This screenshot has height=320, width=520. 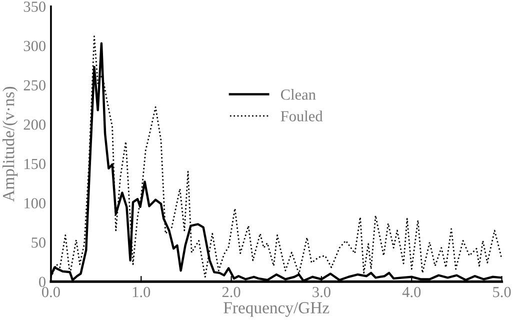 I want to click on legend-label: Clean, so click(x=298, y=94).